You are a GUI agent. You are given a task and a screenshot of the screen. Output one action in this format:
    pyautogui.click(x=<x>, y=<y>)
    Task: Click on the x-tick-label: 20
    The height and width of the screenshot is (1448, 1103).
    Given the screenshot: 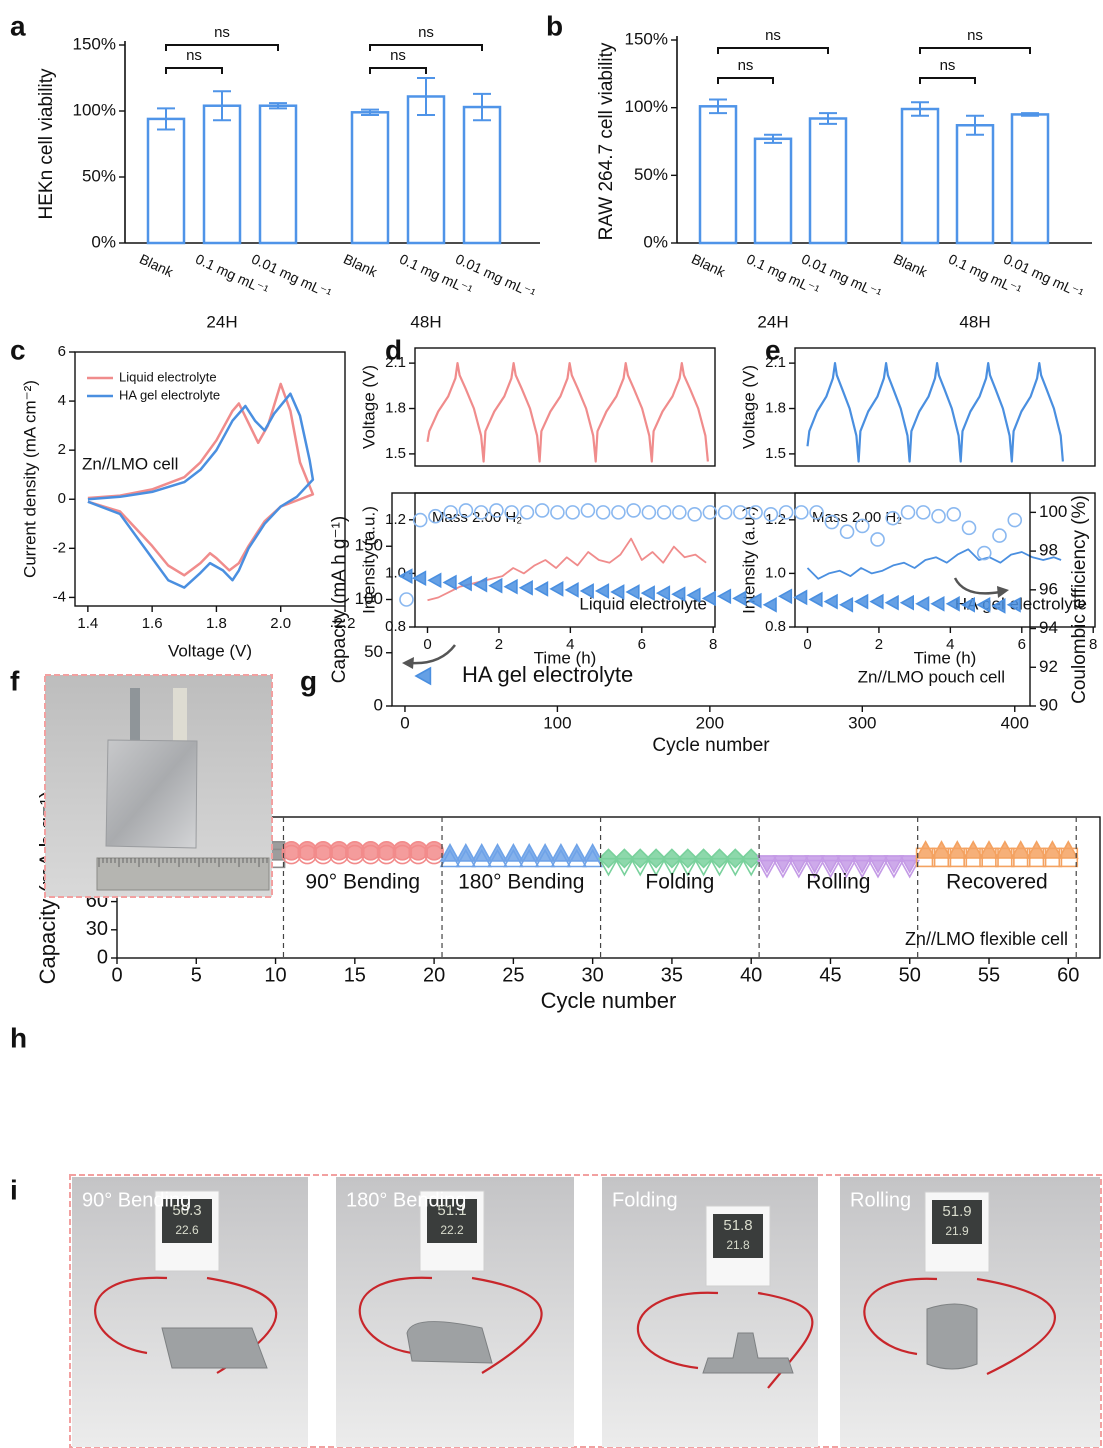 What is the action you would take?
    pyautogui.click(x=434, y=975)
    